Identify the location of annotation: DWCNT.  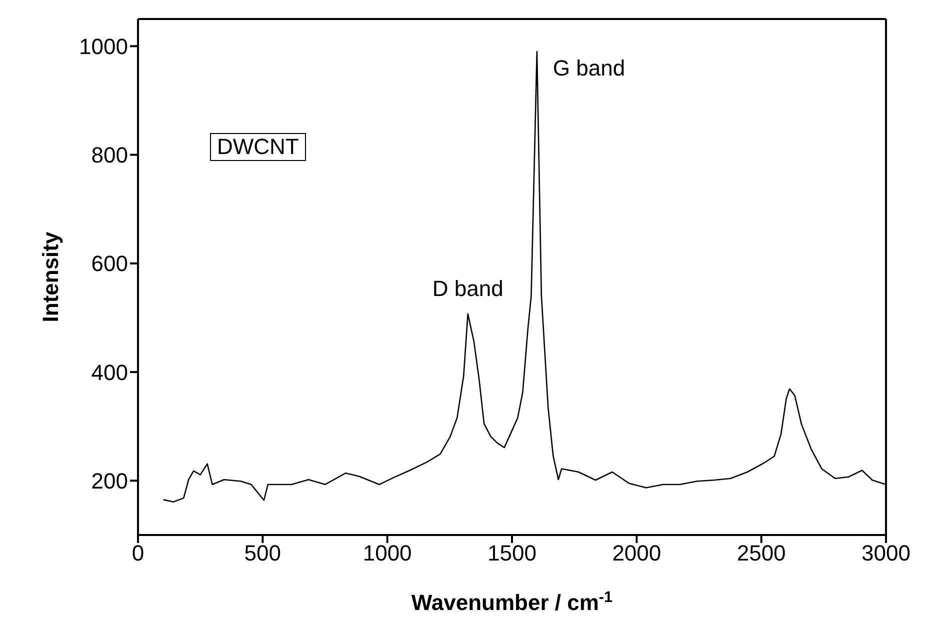
(258, 147).